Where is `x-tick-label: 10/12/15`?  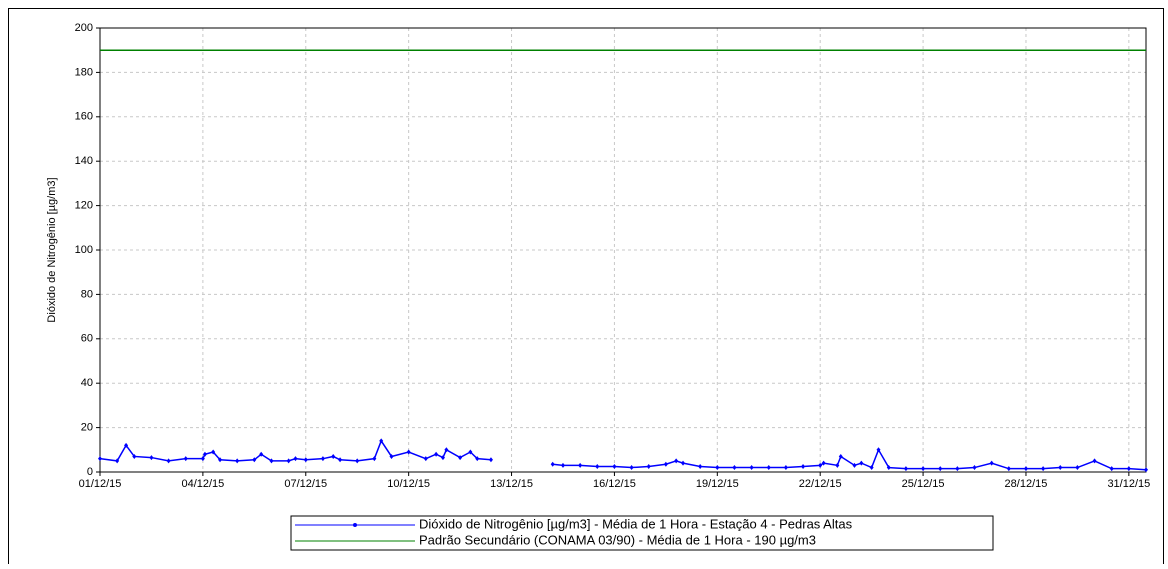 x-tick-label: 10/12/15 is located at coordinates (408, 484).